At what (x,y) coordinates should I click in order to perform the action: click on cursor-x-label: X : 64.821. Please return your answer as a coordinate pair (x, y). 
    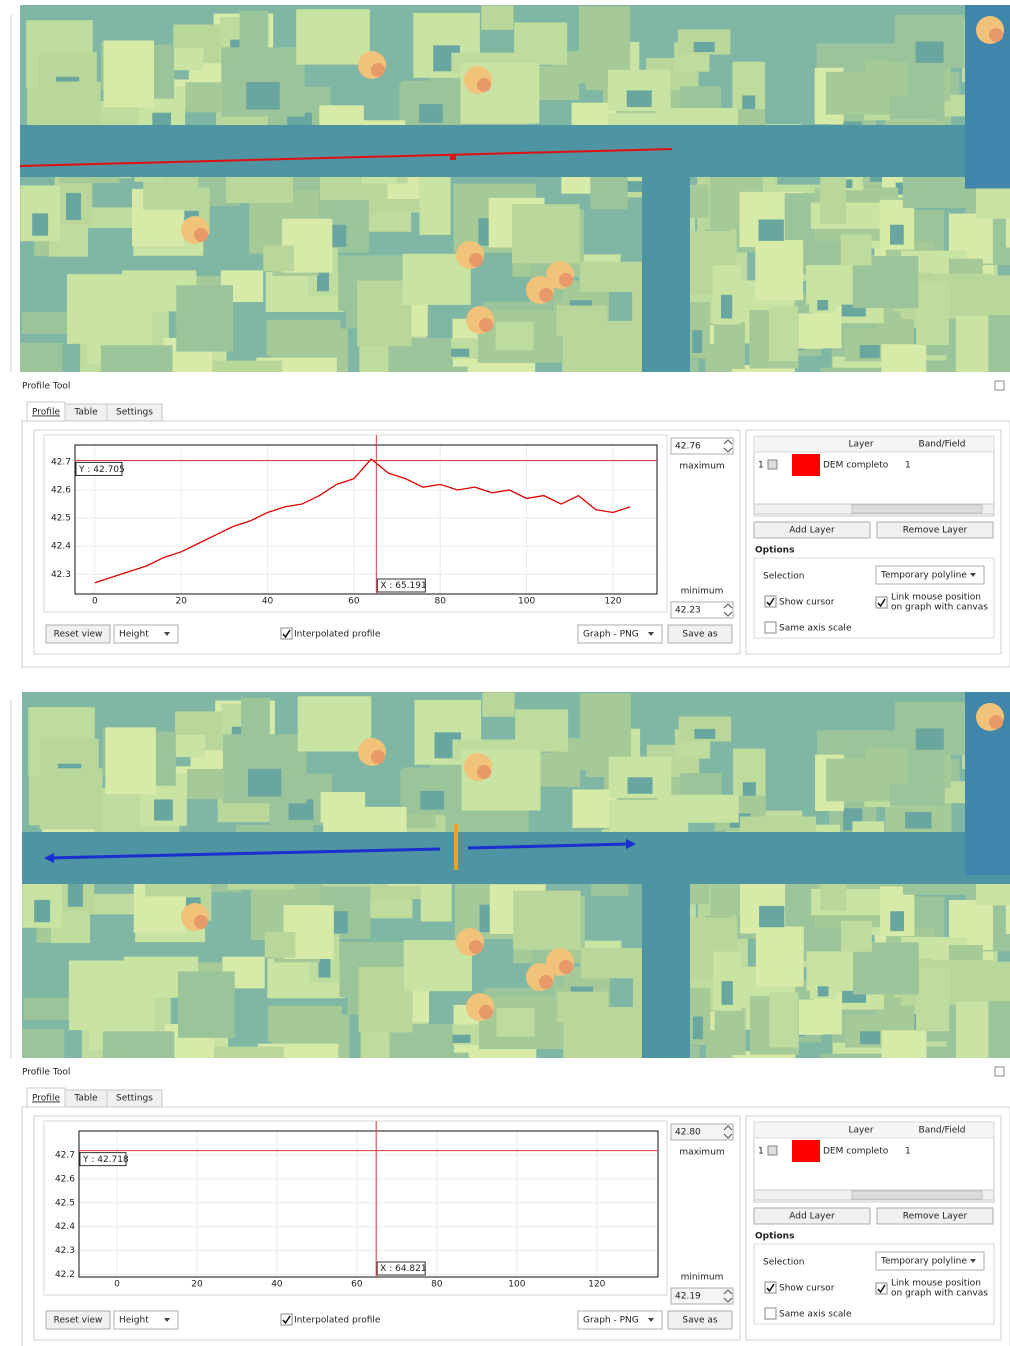
    Looking at the image, I should click on (403, 1269).